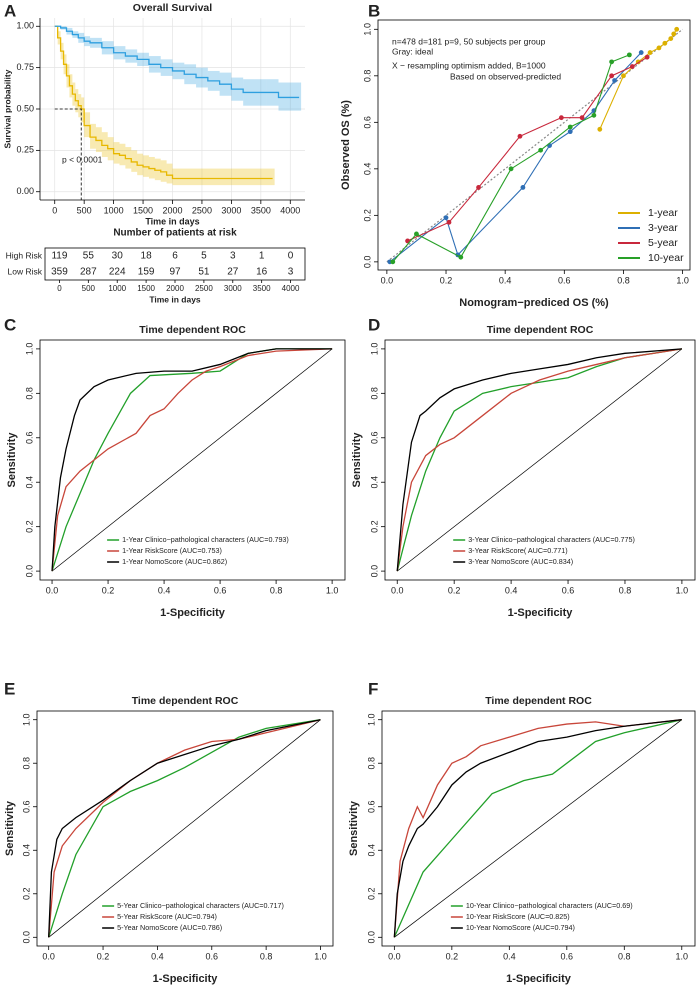  What do you see at coordinates (262, 272) in the screenshot?
I see `at-risk-count: 16` at bounding box center [262, 272].